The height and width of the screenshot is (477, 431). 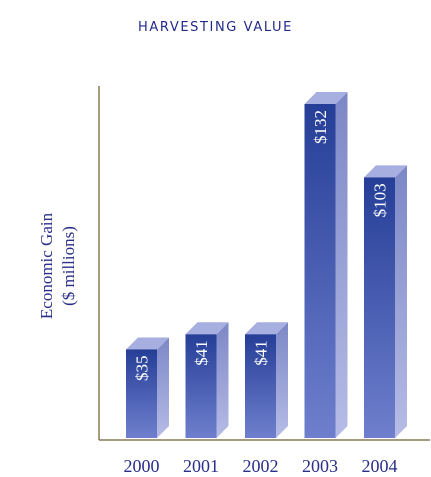 What do you see at coordinates (320, 466) in the screenshot?
I see `x-tick-2003: 2003` at bounding box center [320, 466].